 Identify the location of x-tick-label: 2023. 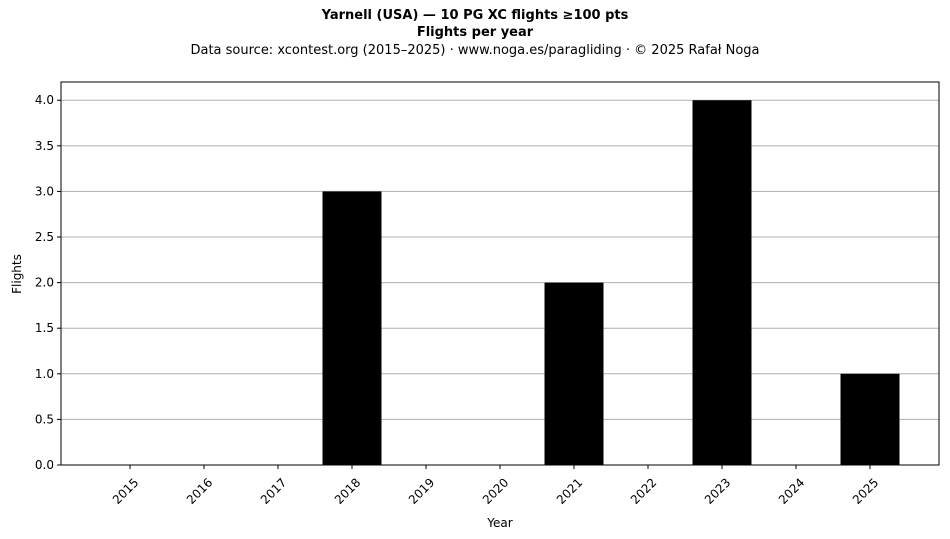
(717, 490).